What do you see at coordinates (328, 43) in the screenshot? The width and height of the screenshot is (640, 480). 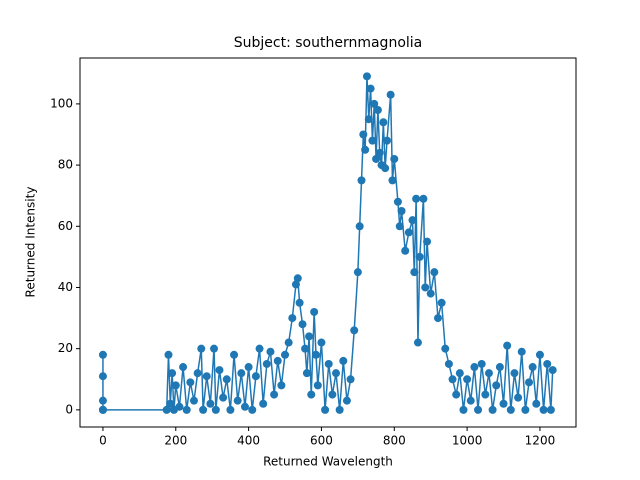 I see `chart-title: Subject: southernmagnolia` at bounding box center [328, 43].